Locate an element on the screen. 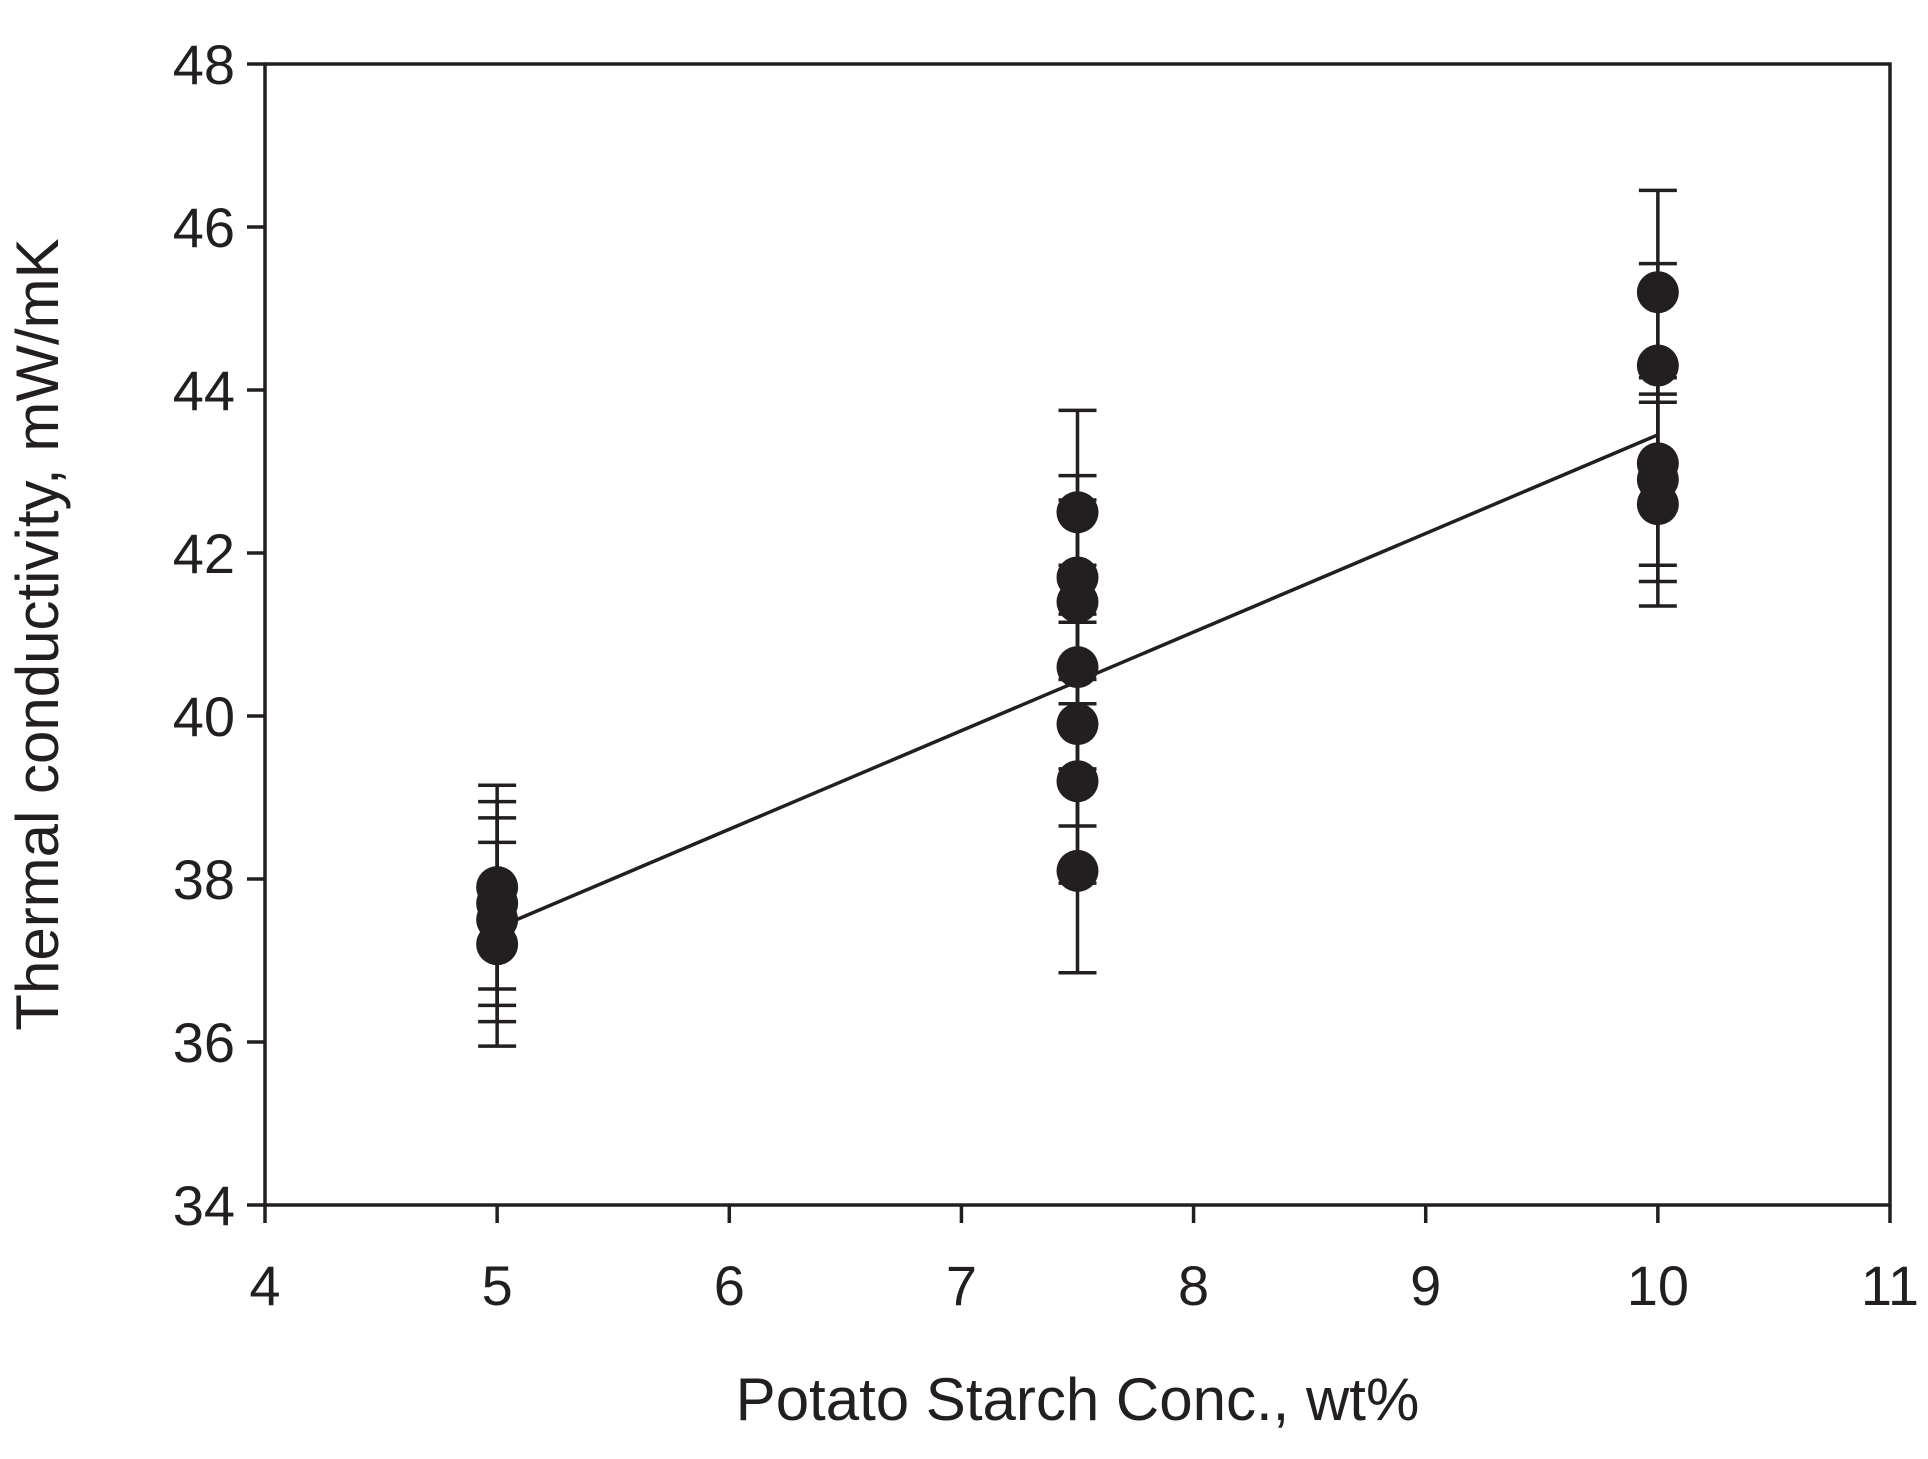 This screenshot has width=1928, height=1459. x-tick-label: 7 is located at coordinates (961, 1285).